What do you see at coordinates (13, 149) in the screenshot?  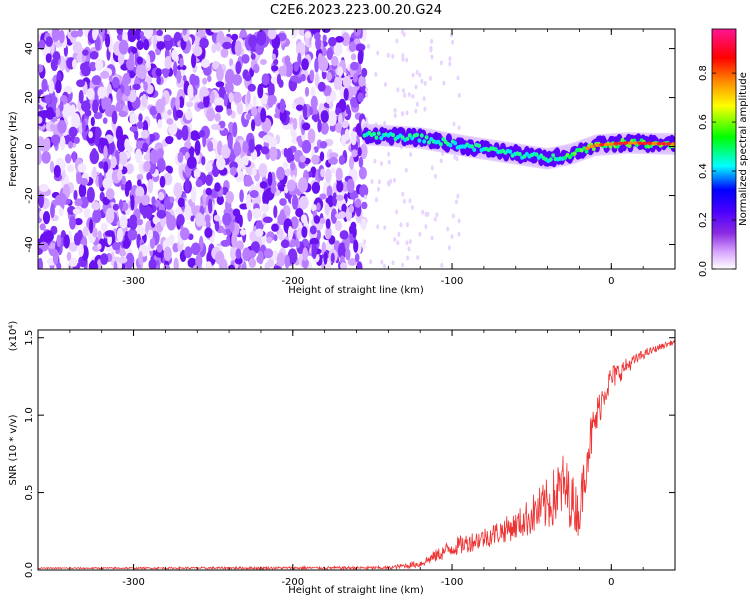 I see `spectrogram-ylabel: Frequency (Hz)` at bounding box center [13, 149].